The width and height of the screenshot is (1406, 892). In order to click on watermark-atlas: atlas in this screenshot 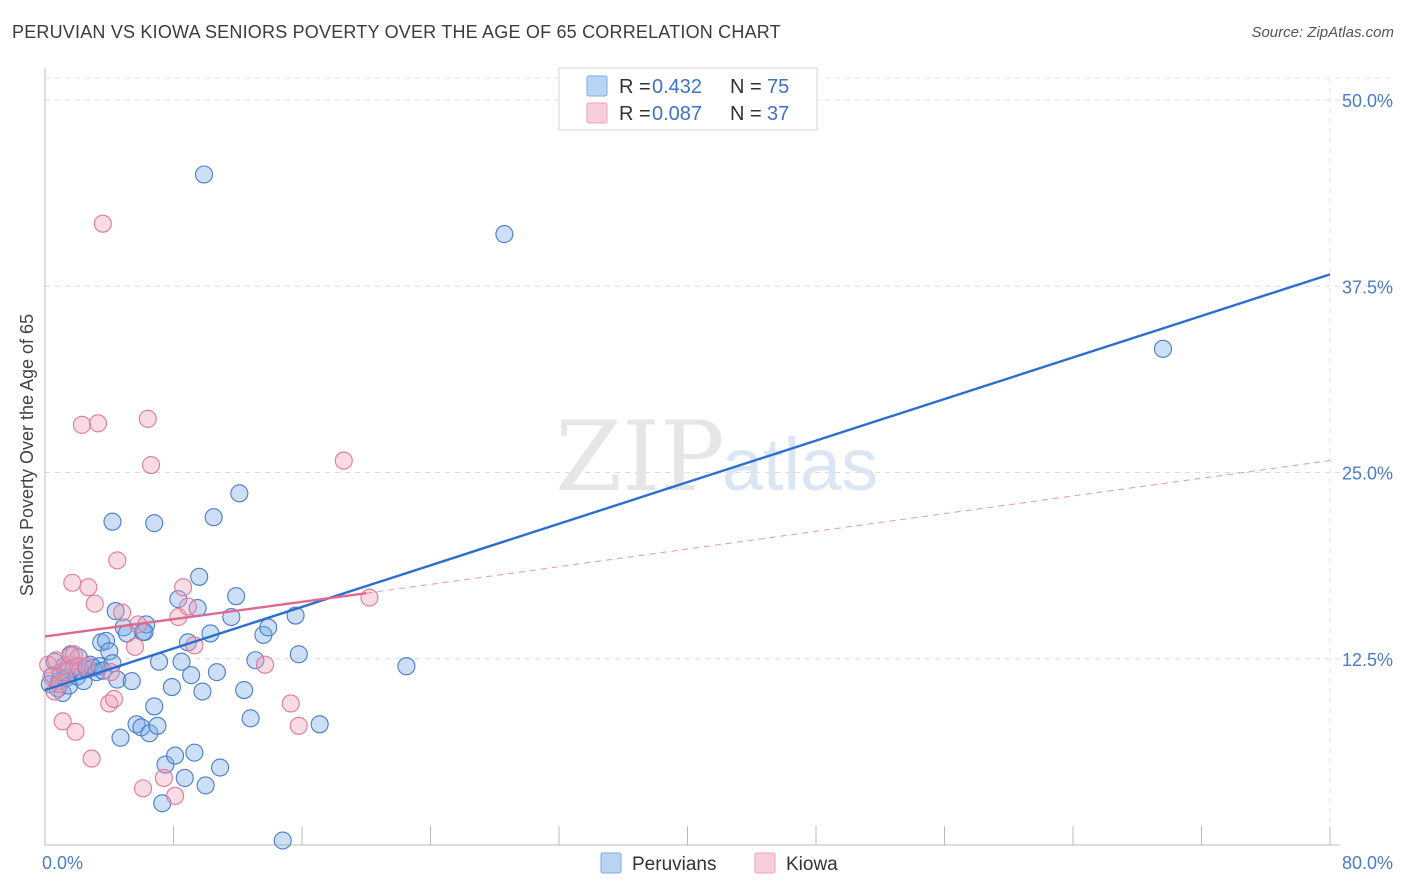, I will do `click(800, 464)`.